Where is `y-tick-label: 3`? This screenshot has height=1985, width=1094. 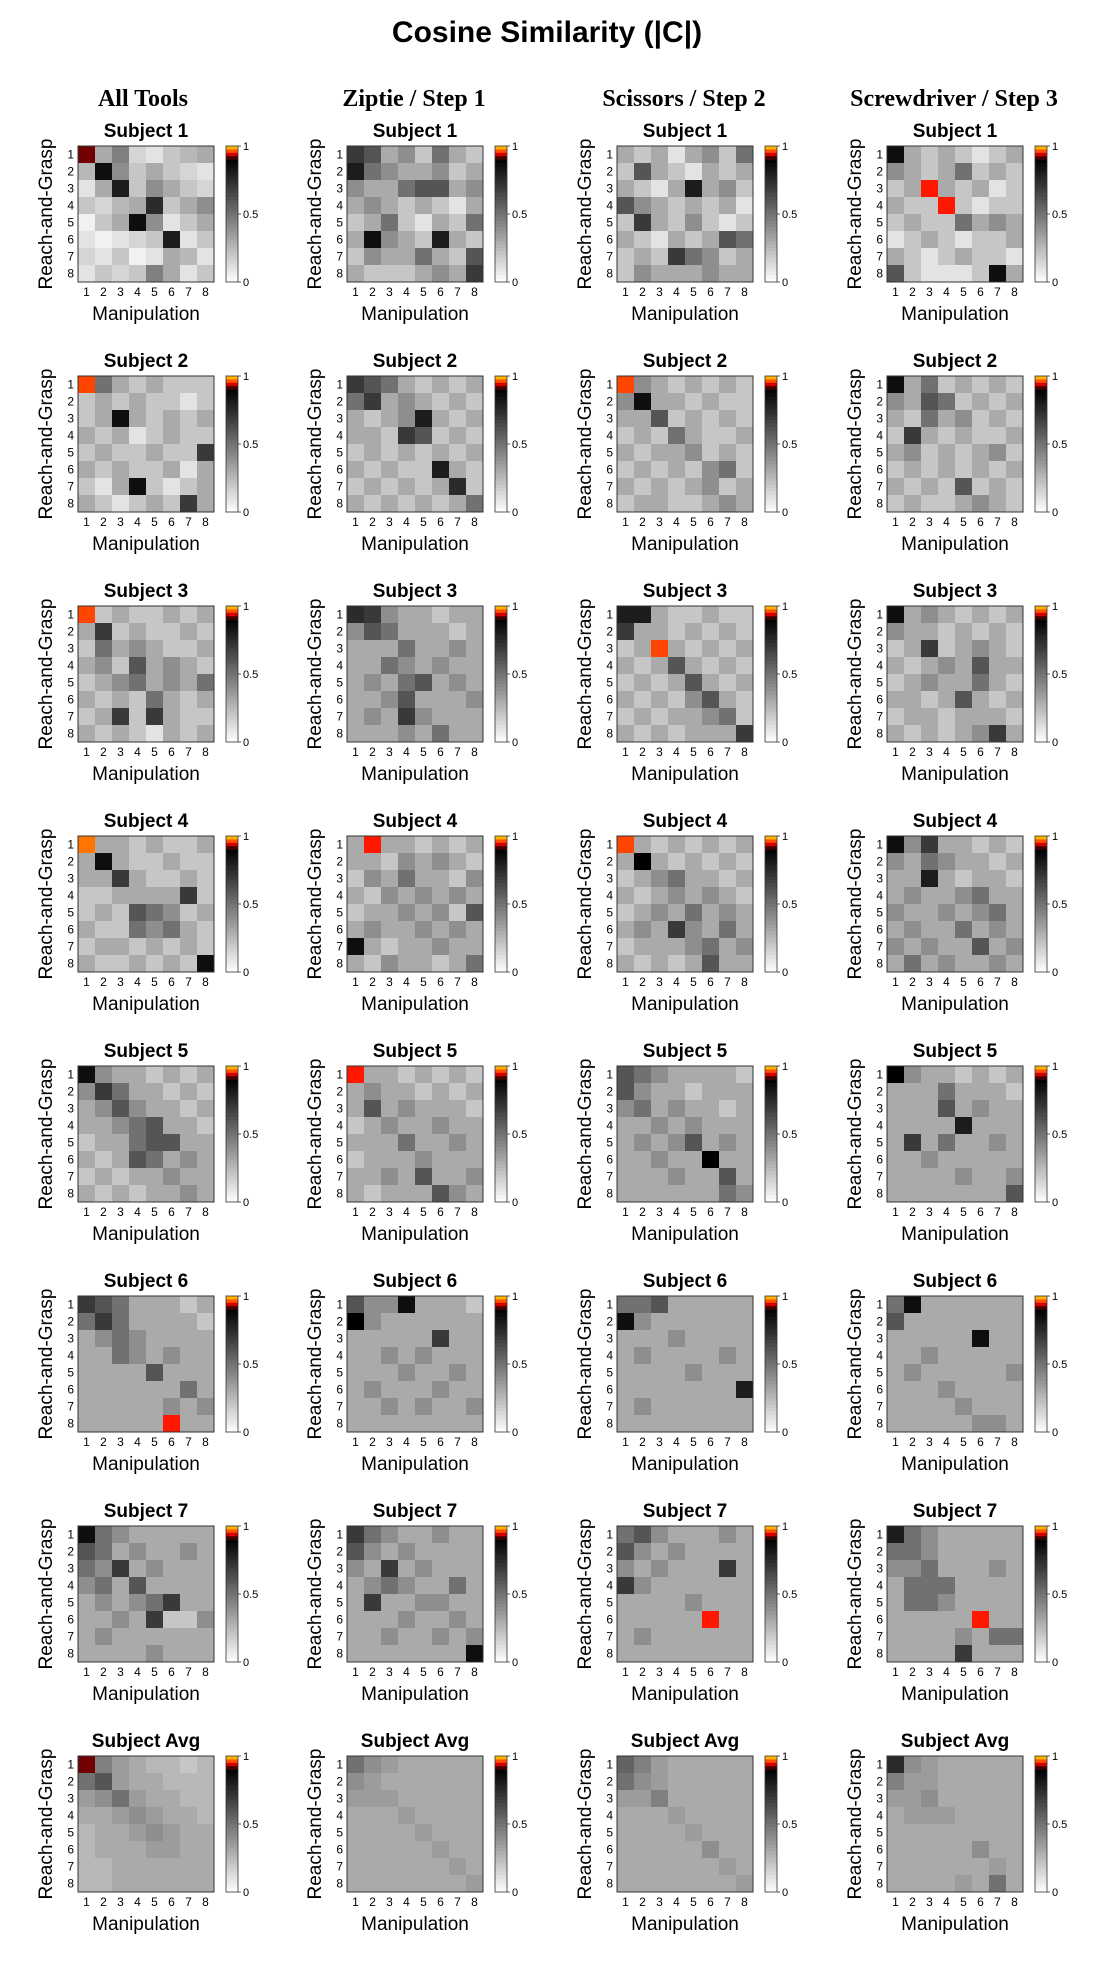
y-tick-label: 3 is located at coordinates (70, 1109).